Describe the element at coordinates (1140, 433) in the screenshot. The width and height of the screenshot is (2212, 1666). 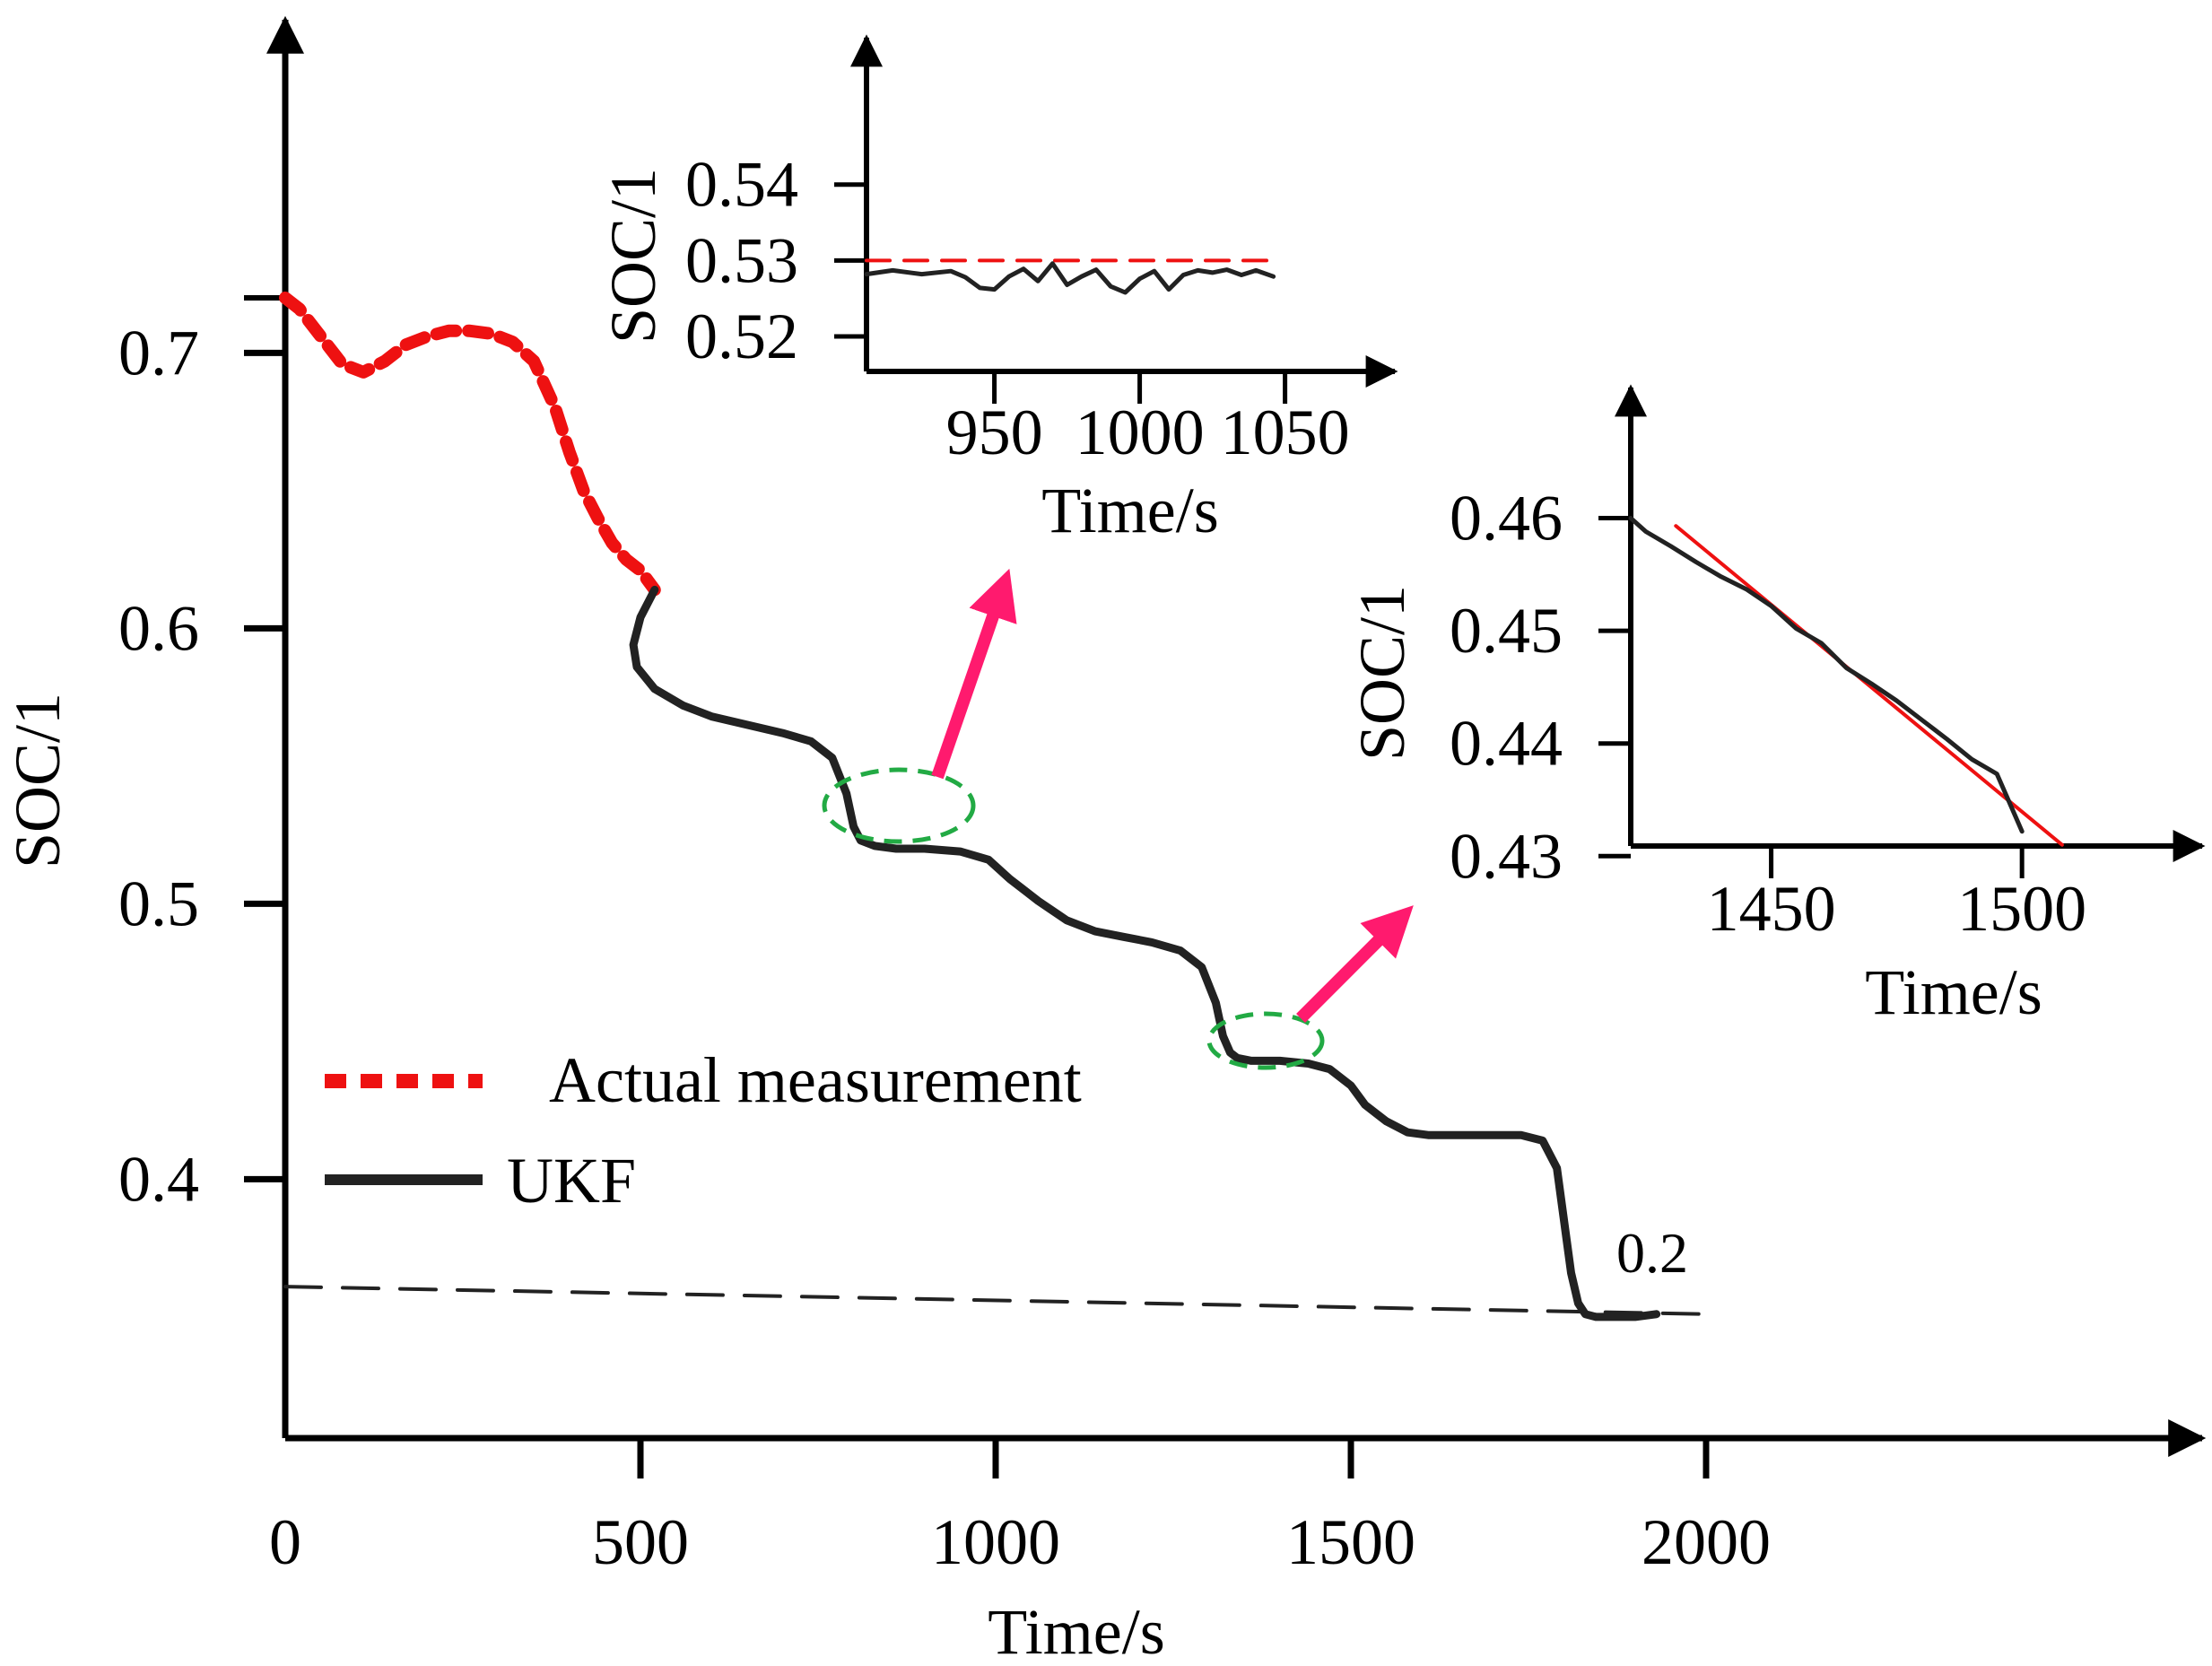
I see `inset1-x-tick-label: 1000` at that location.